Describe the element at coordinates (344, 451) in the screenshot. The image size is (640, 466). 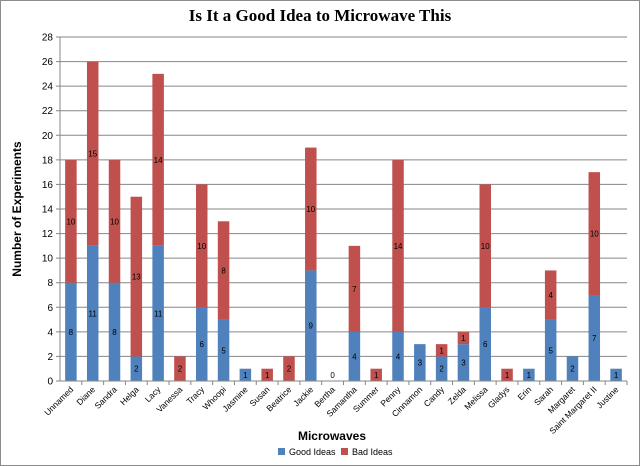
I see `legend-swatch-bad` at that location.